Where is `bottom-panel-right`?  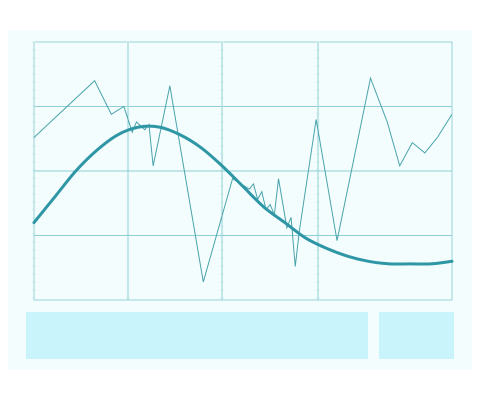
bottom-panel-right is located at coordinates (416, 335).